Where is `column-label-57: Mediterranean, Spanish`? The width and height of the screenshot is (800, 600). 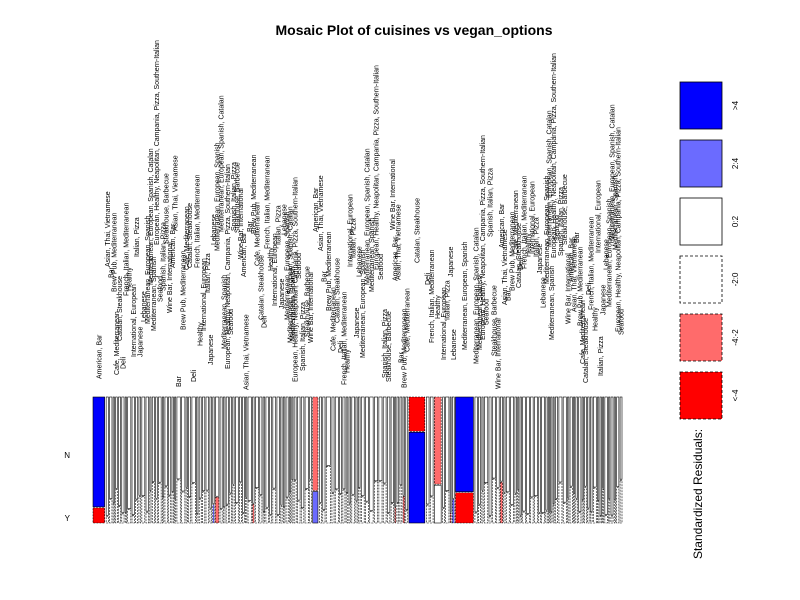 column-label-57: Mediterranean, Spanish is located at coordinates (293, 304).